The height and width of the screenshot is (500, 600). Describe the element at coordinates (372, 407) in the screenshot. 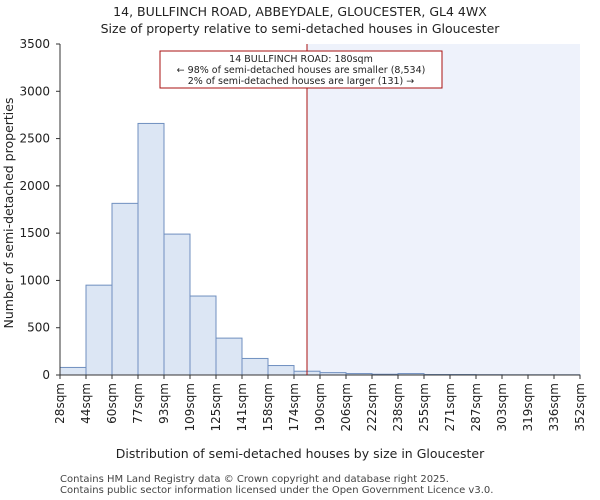

I see `x-tick-label: 222sqm` at that location.